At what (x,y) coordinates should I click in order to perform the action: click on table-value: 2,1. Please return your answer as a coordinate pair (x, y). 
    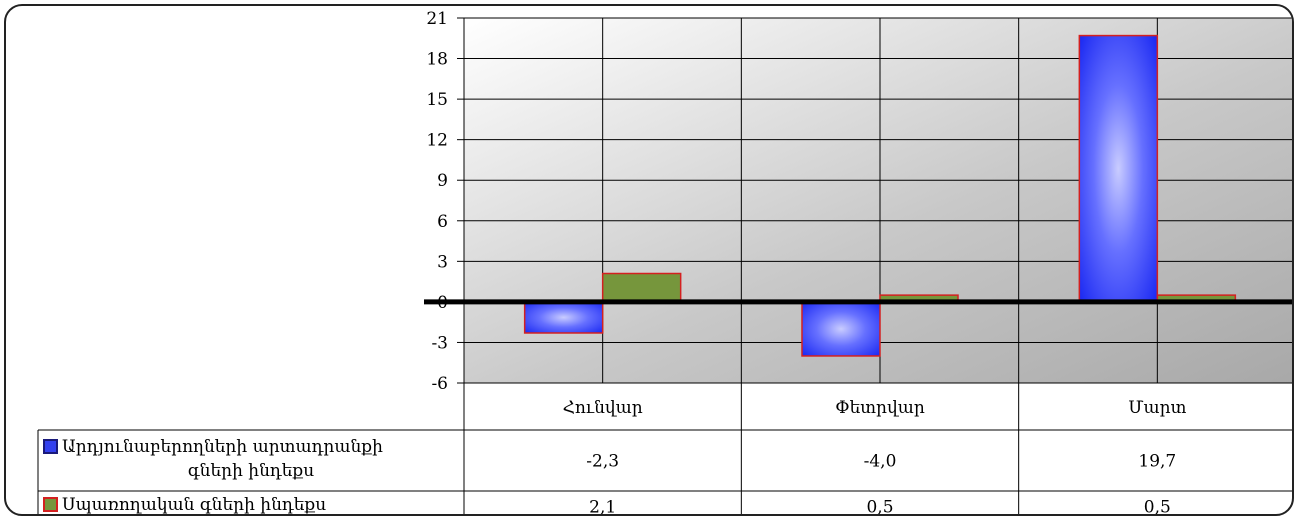
    Looking at the image, I should click on (602, 507).